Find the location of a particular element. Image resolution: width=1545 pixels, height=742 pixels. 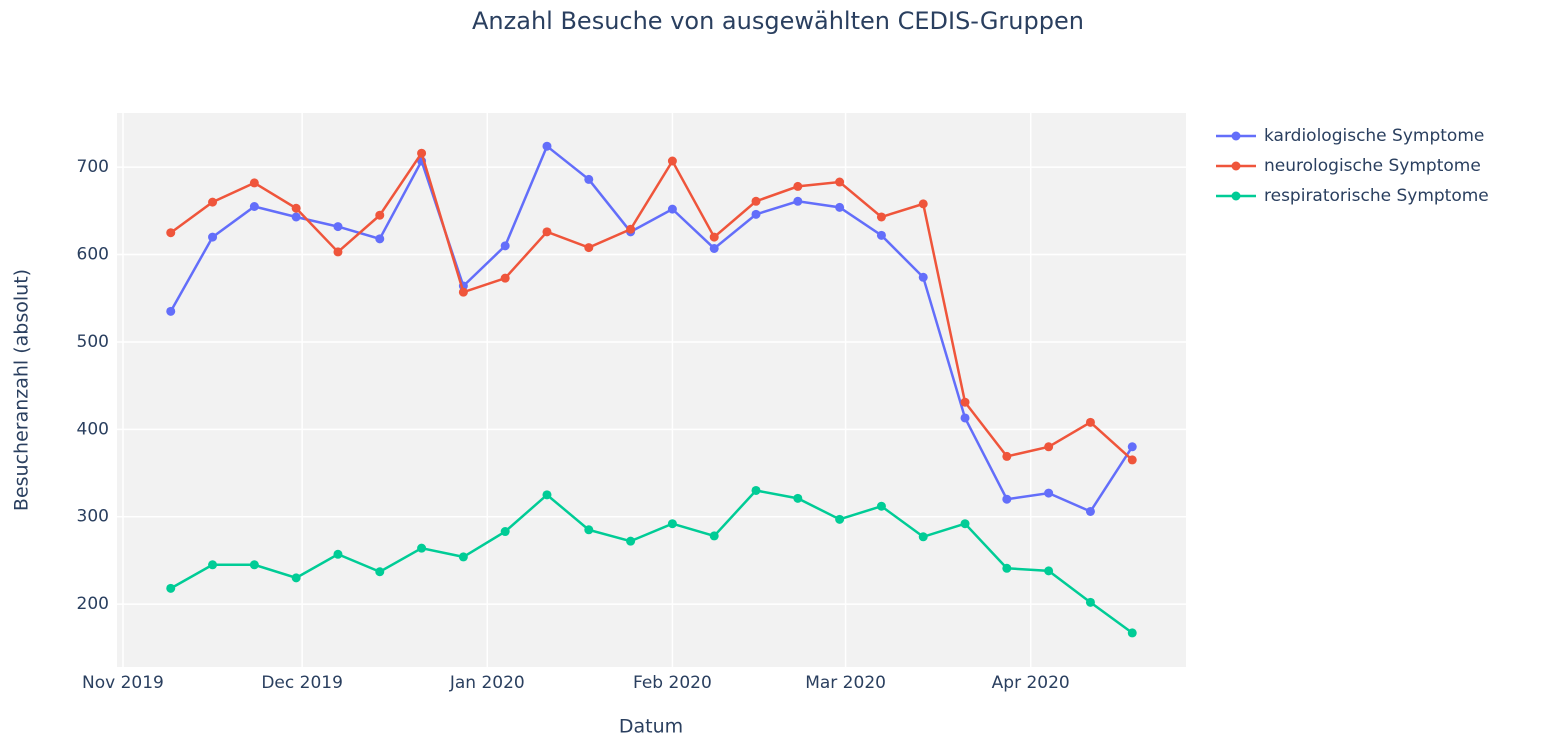

legend-item: respiratorische Symptome is located at coordinates (1352, 196).